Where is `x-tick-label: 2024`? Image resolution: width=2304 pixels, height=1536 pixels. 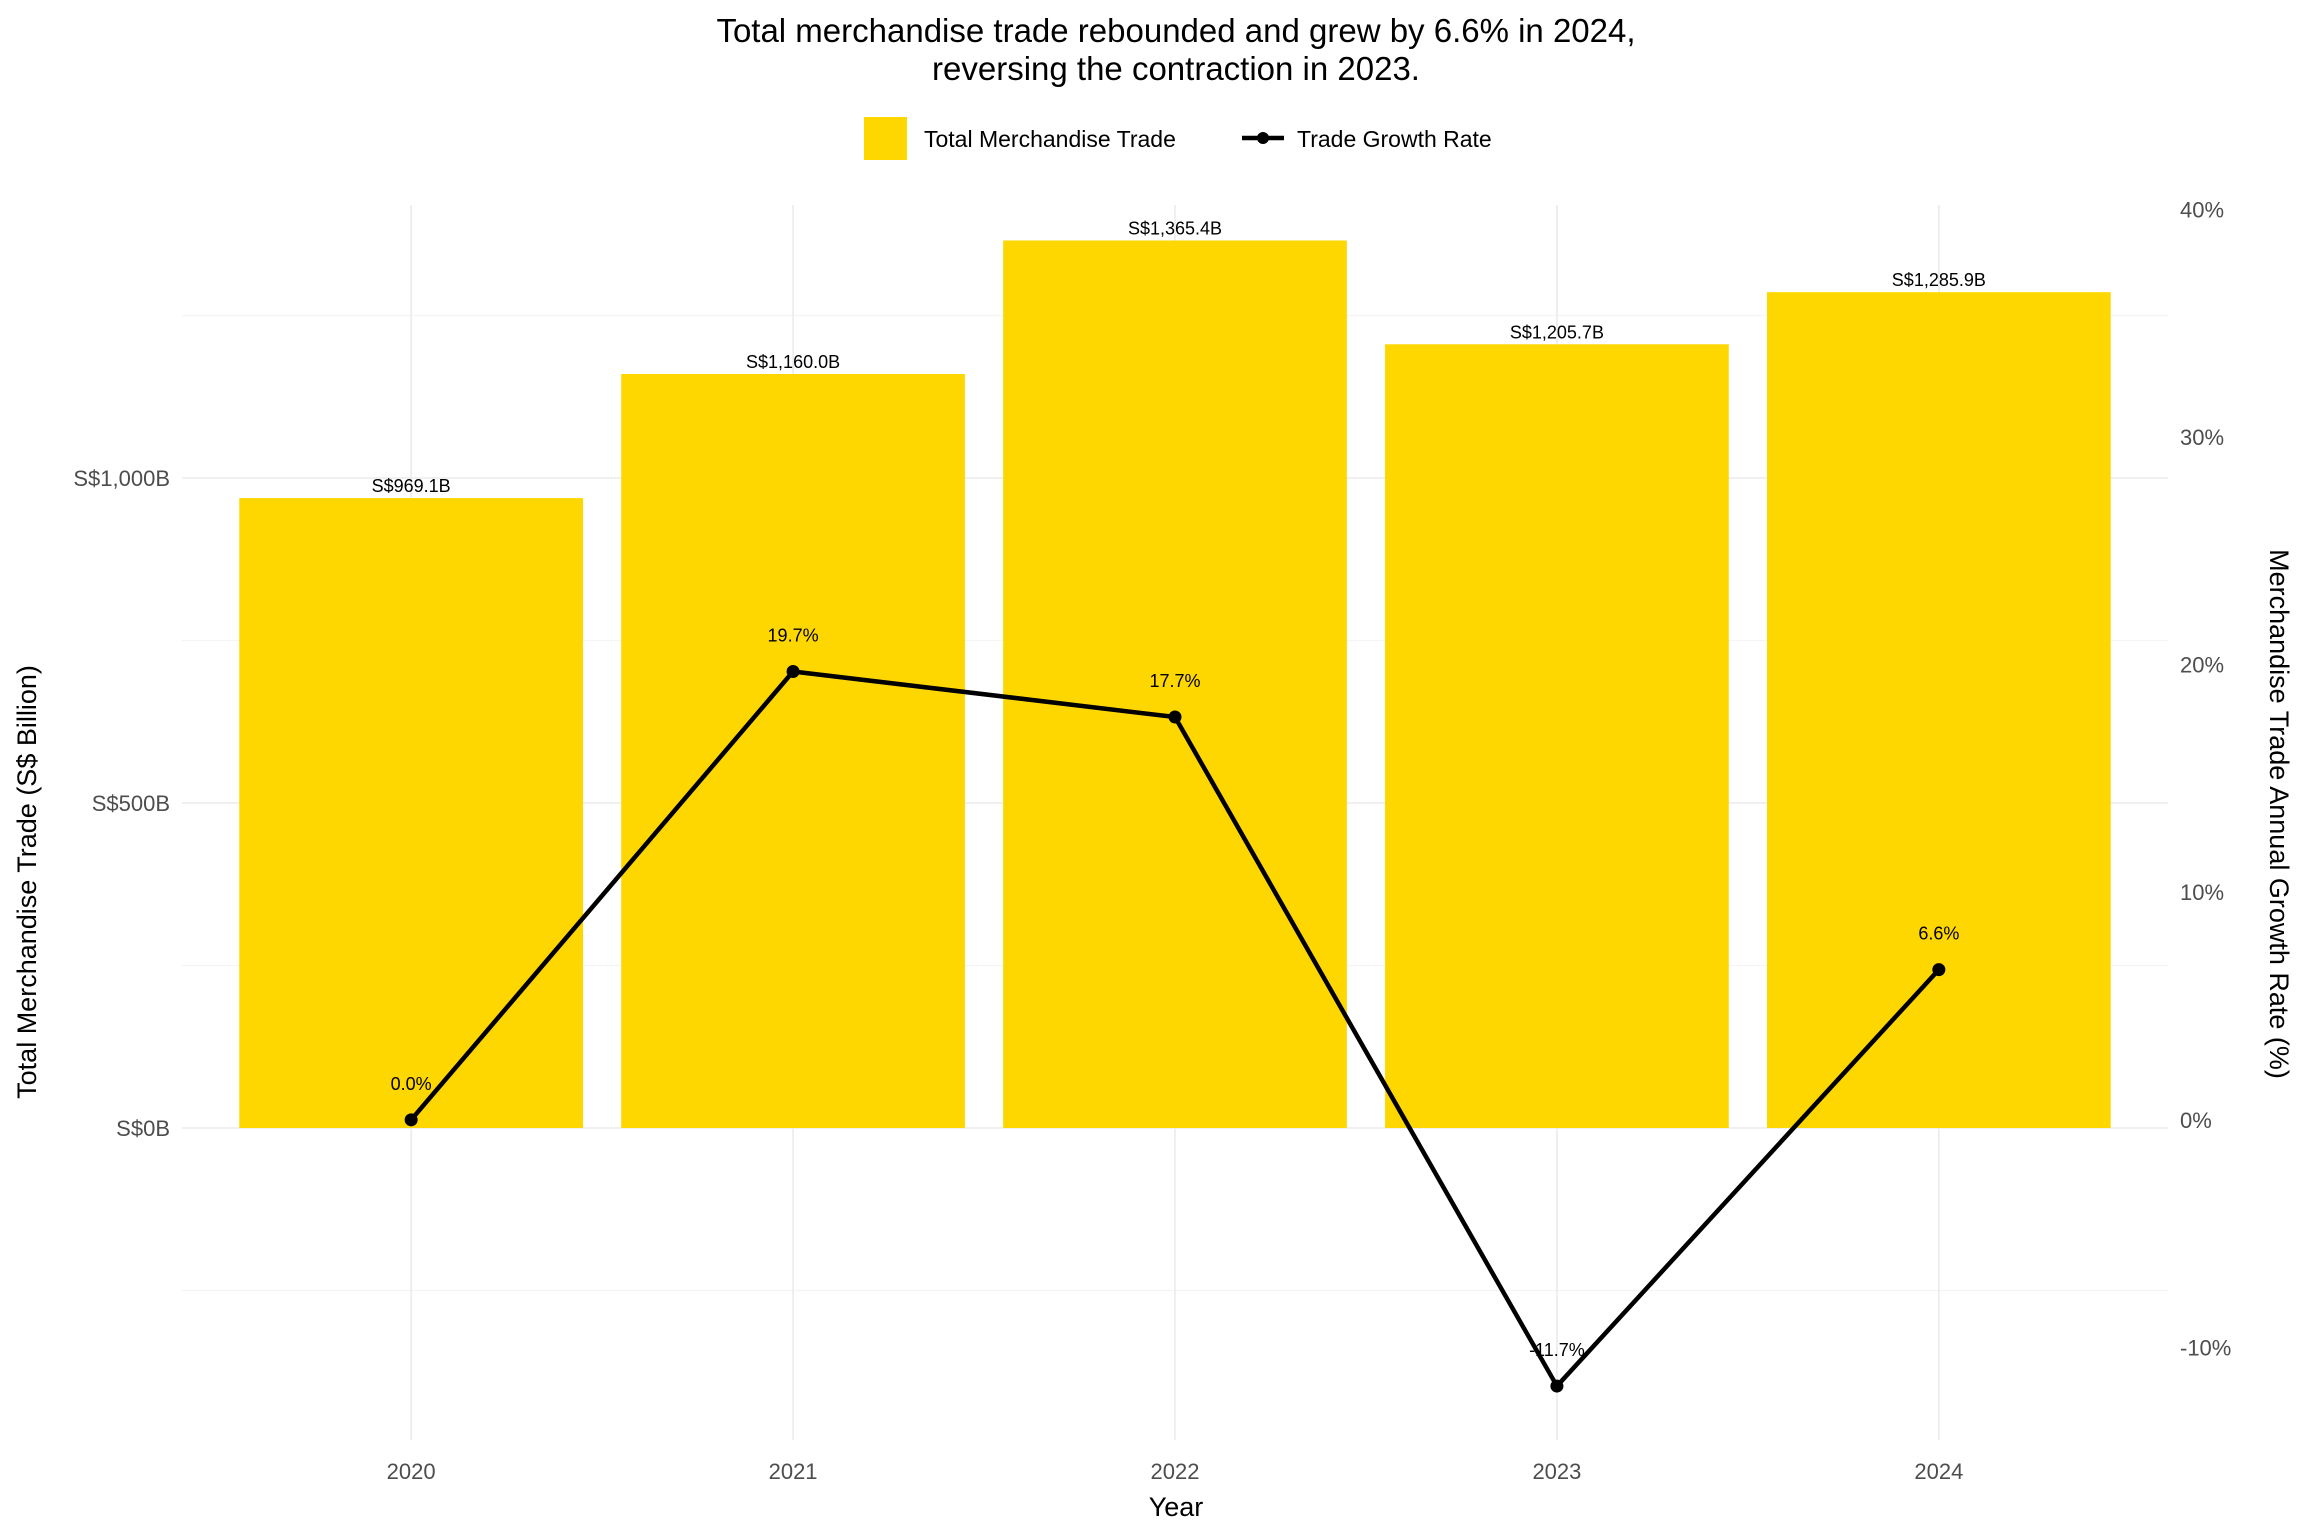 x-tick-label: 2024 is located at coordinates (1938, 1471).